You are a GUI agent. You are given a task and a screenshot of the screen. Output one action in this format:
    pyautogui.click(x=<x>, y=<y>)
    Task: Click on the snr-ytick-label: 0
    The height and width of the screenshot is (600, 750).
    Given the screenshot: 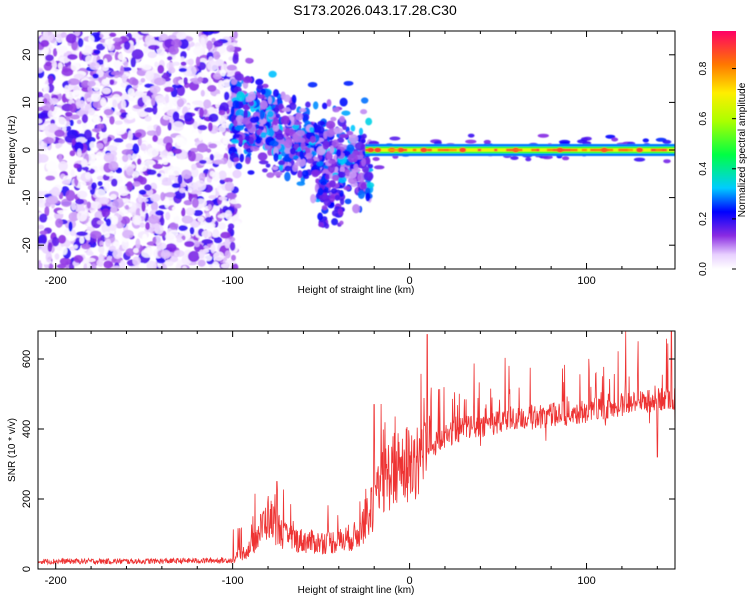 What is the action you would take?
    pyautogui.click(x=27, y=569)
    